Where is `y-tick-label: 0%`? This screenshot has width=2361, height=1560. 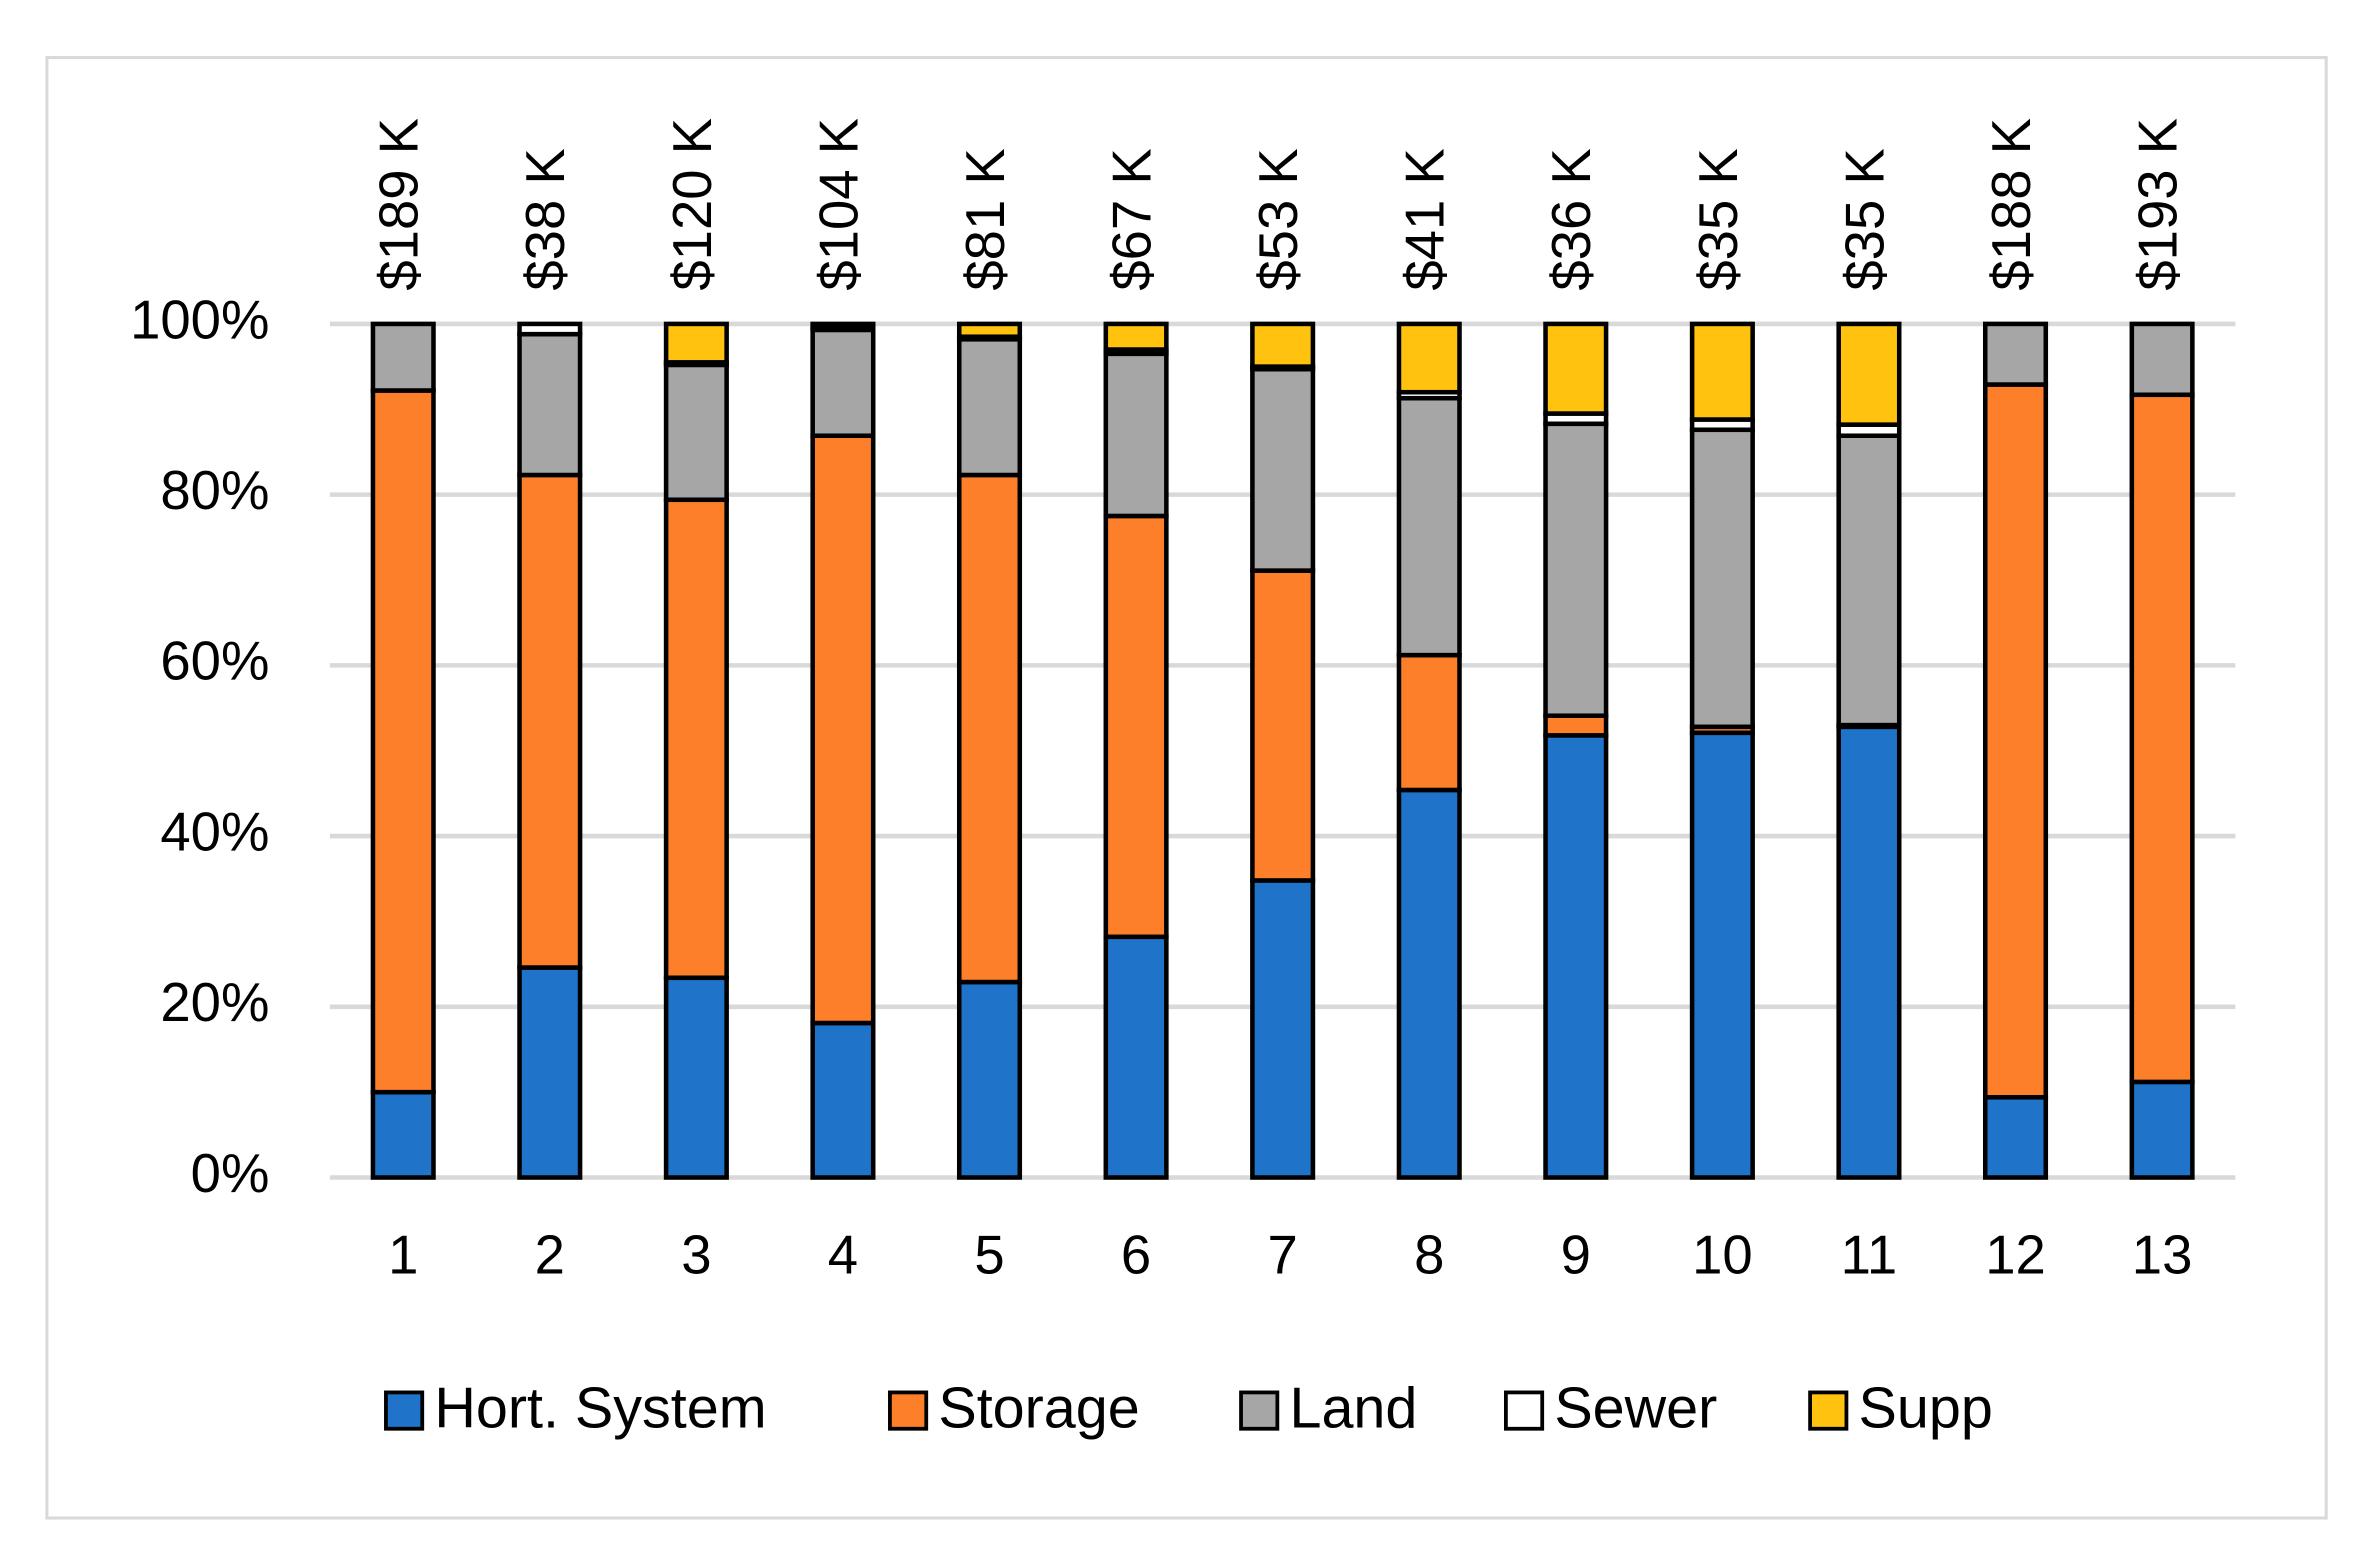
y-tick-label: 0% is located at coordinates (230, 1173).